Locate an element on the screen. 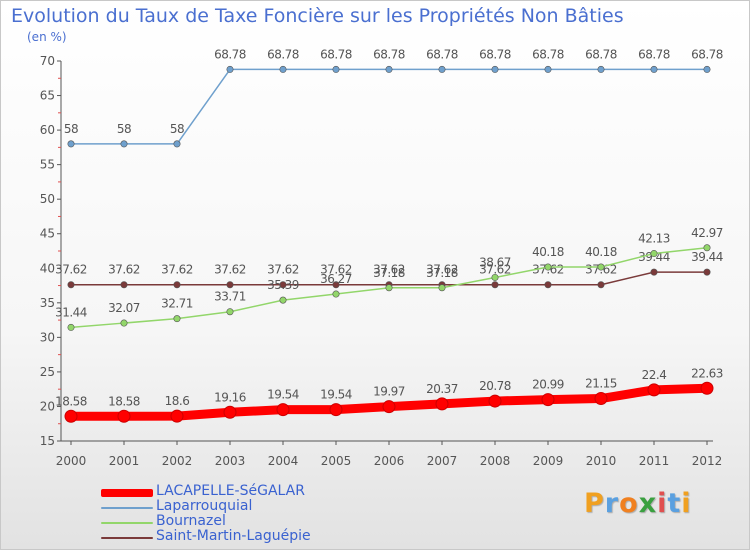 The height and width of the screenshot is (551, 750). x-tick-label: 2003 is located at coordinates (230, 461).